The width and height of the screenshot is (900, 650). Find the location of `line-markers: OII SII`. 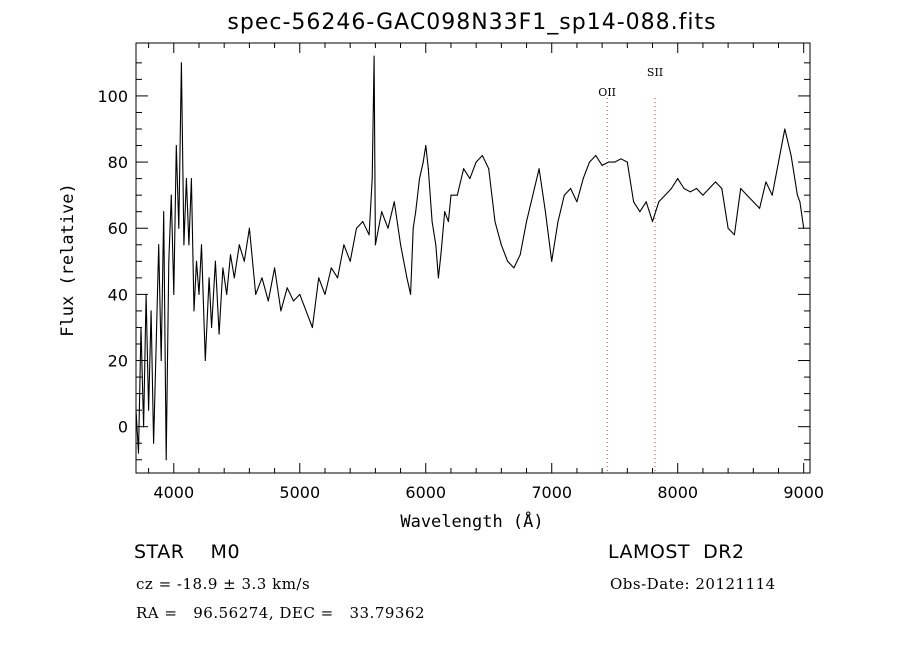

line-markers: OII SII is located at coordinates (630, 269).